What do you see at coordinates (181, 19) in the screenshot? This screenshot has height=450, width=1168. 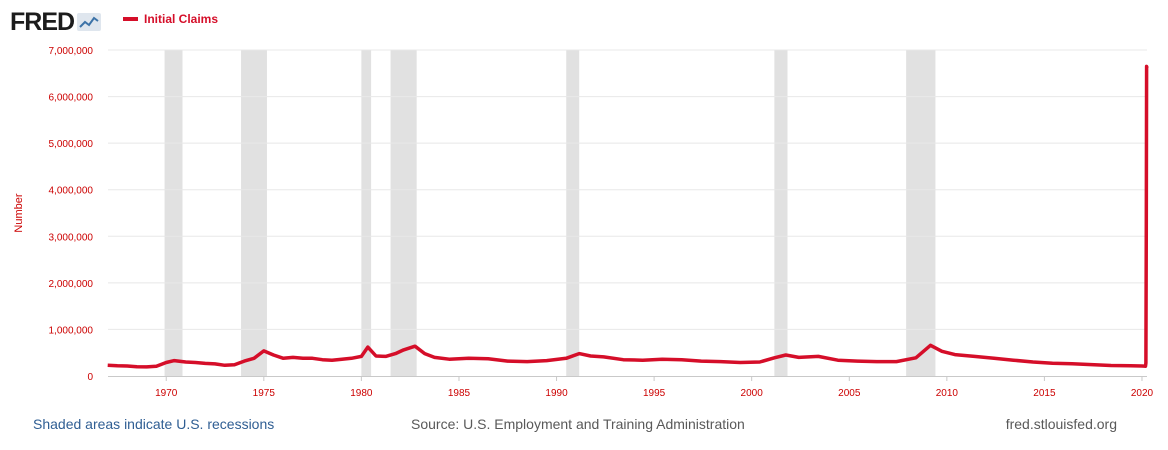 I see `legend-label: Initial Claims` at bounding box center [181, 19].